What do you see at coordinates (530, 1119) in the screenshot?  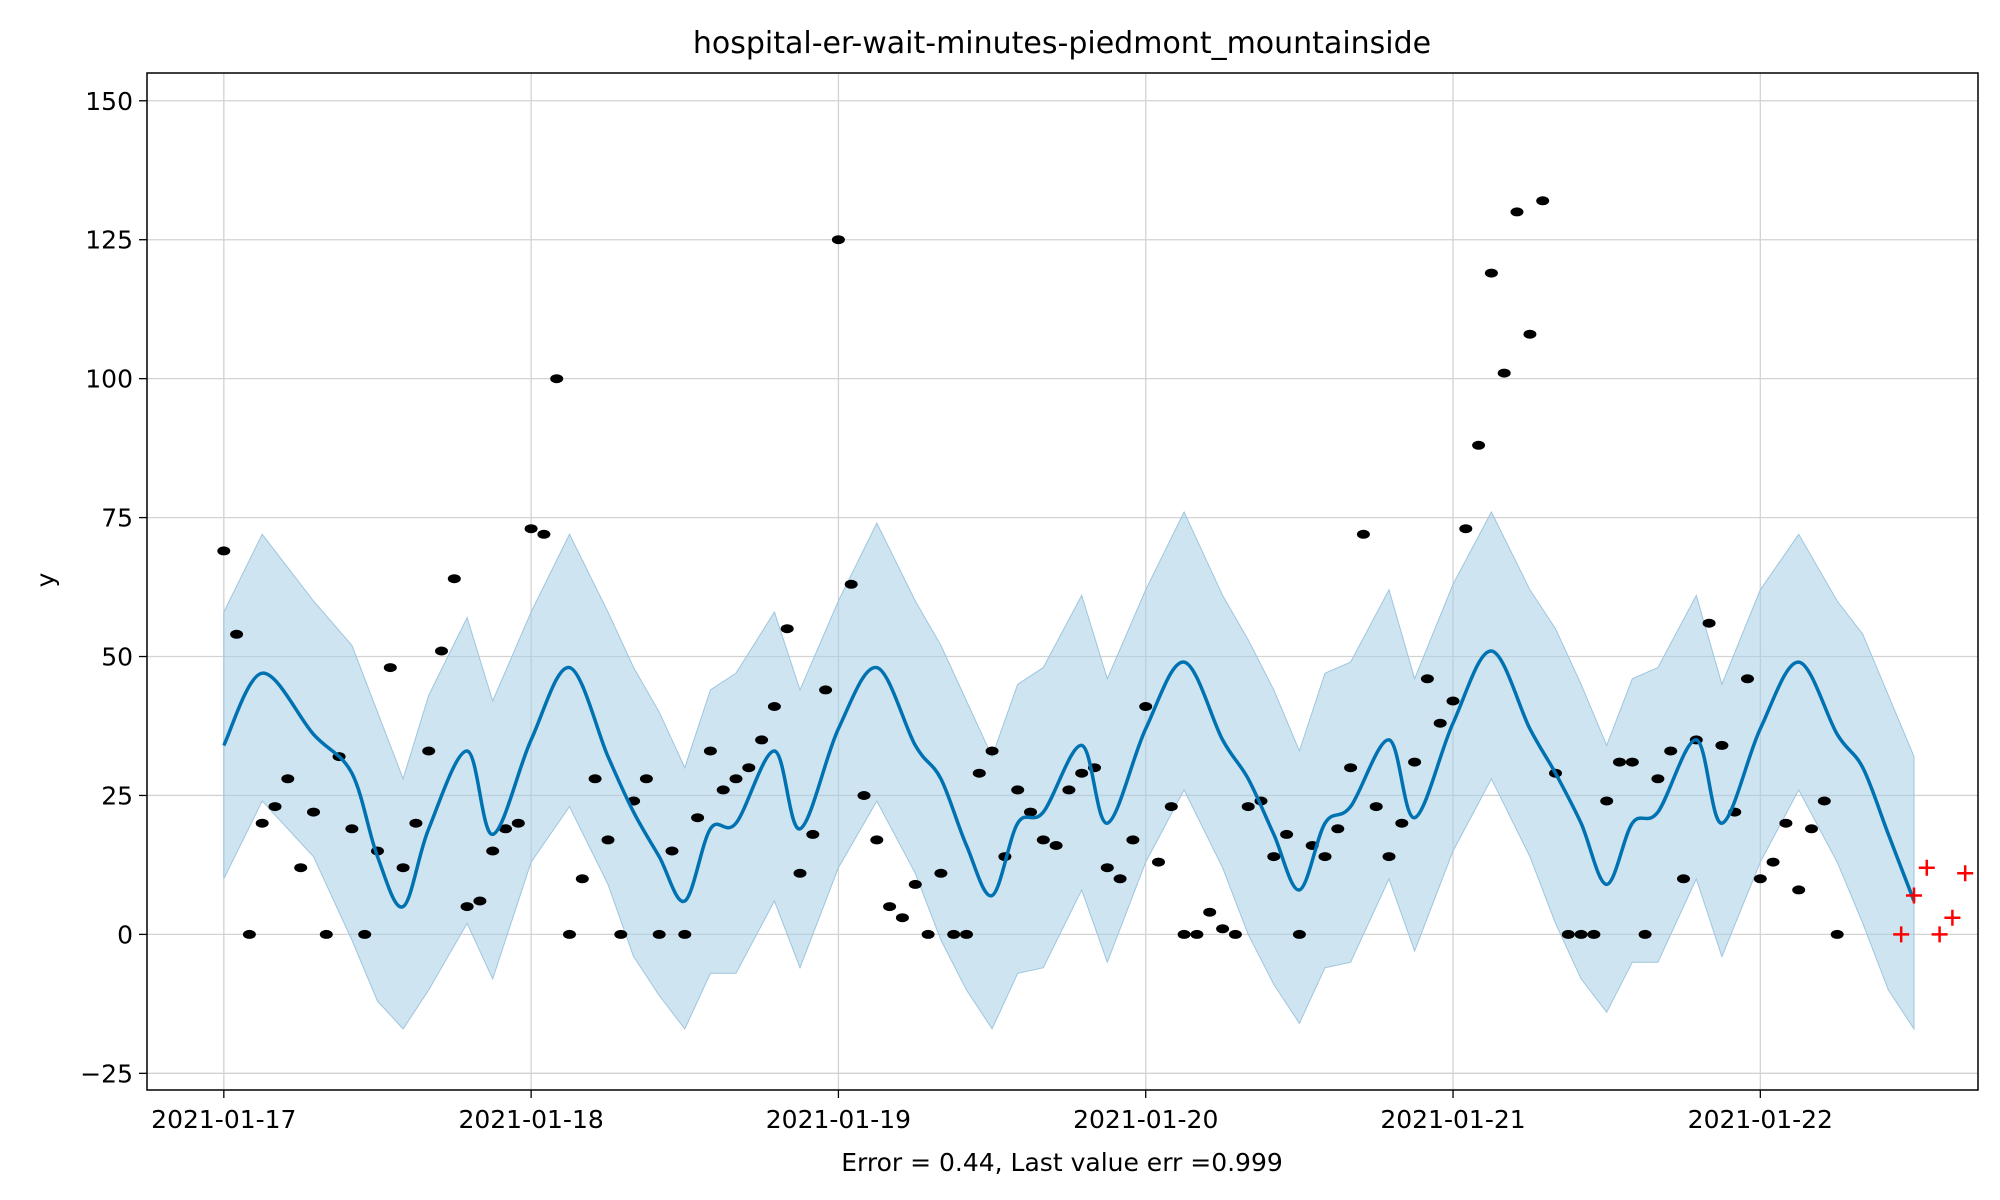 I see `x-tick-label: 2021-01-18` at bounding box center [530, 1119].